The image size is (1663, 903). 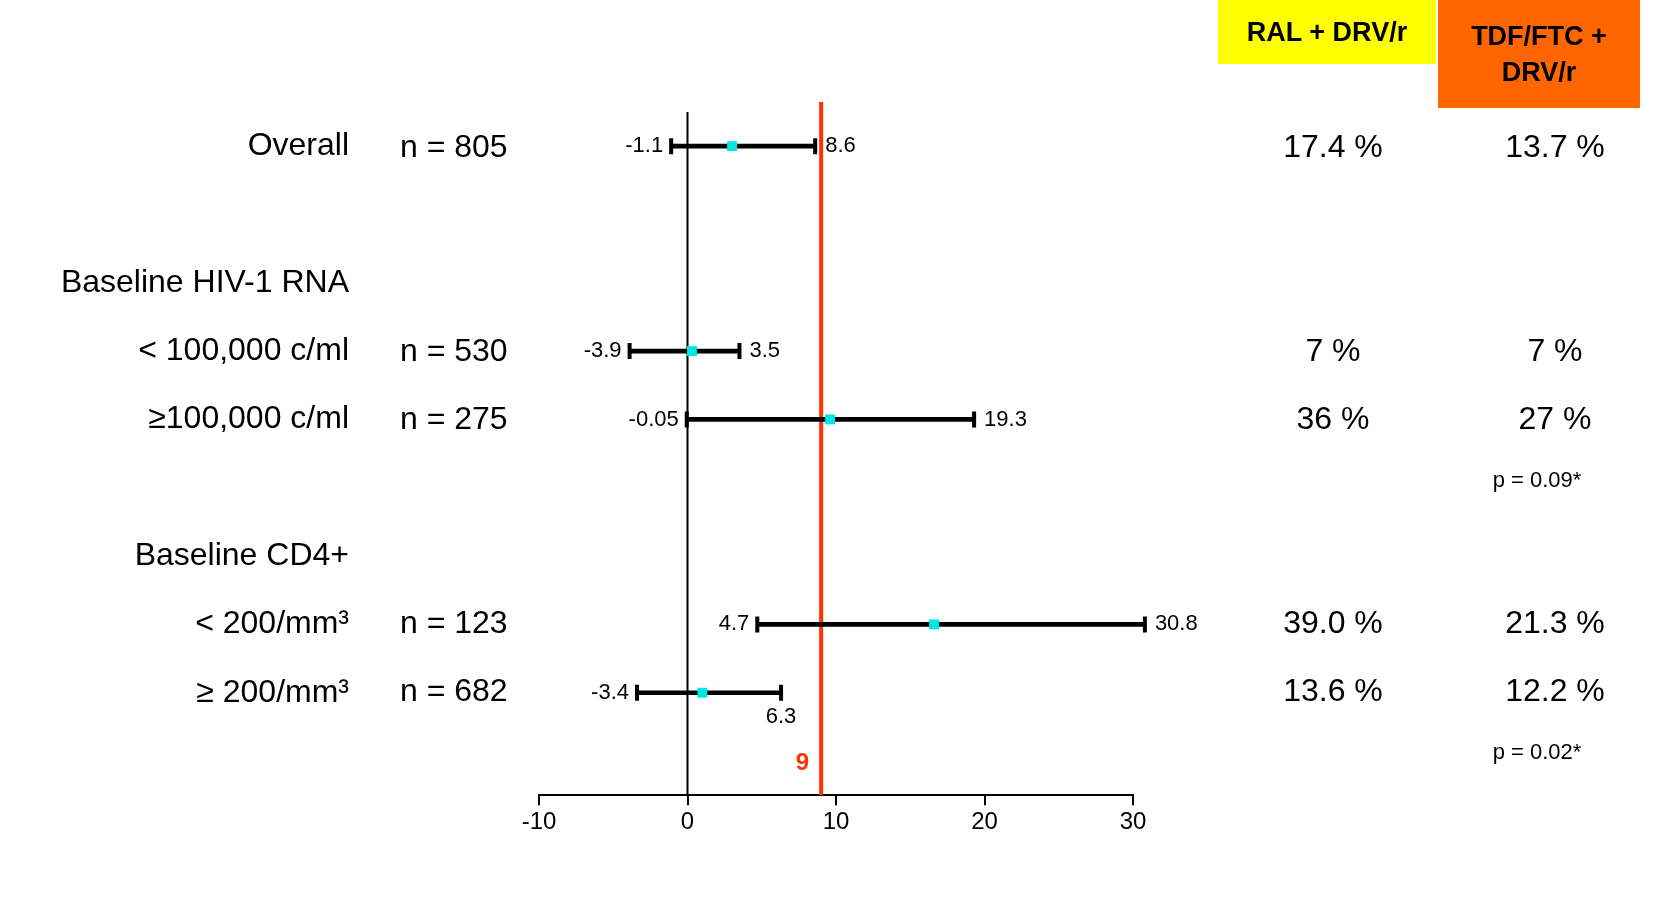 I want to click on text: TDF/FTC + DRV/r, so click(x=1539, y=54).